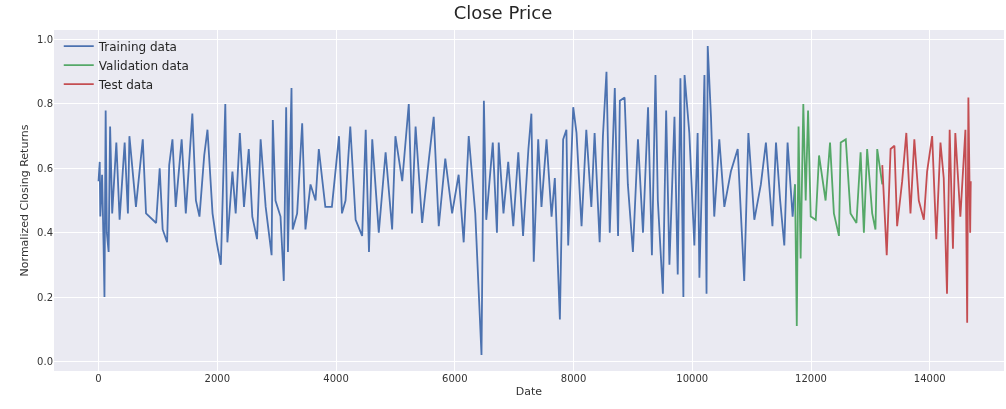  What do you see at coordinates (45, 361) in the screenshot?
I see `y-tick-label: 0.0` at bounding box center [45, 361].